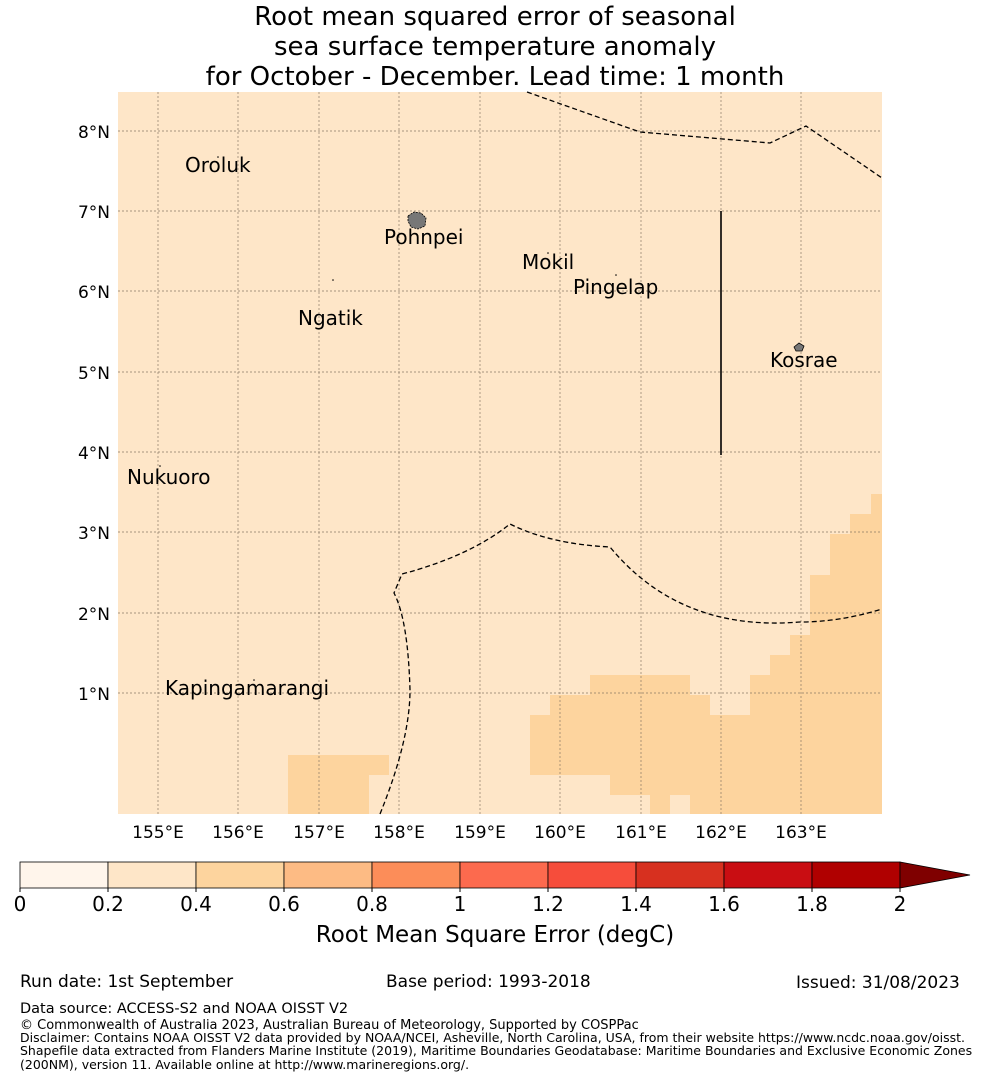 This screenshot has height=1080, width=990. I want to click on colorbar-tick-label: 0, so click(20, 904).